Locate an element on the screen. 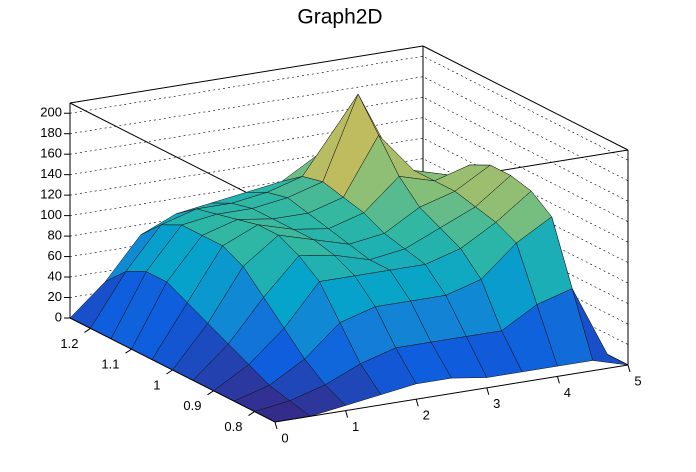 The height and width of the screenshot is (472, 696). y-tick-label: 1.2 is located at coordinates (69, 343).